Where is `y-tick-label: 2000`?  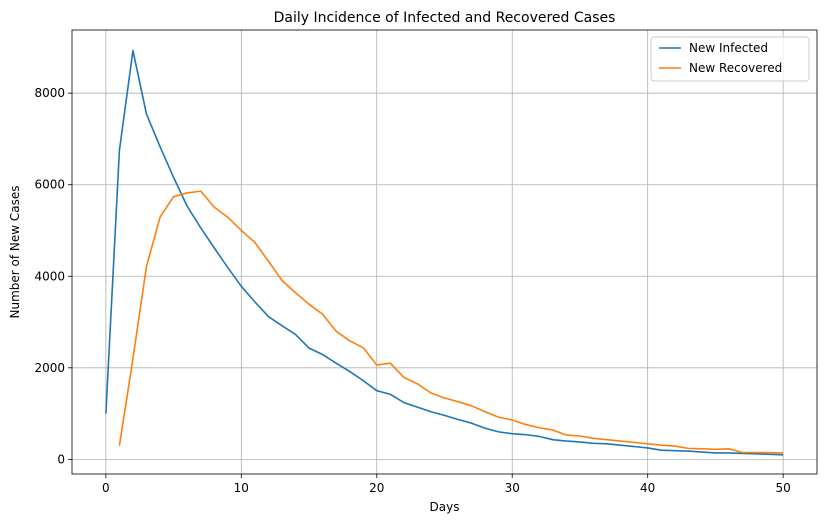 y-tick-label: 2000 is located at coordinates (49, 368).